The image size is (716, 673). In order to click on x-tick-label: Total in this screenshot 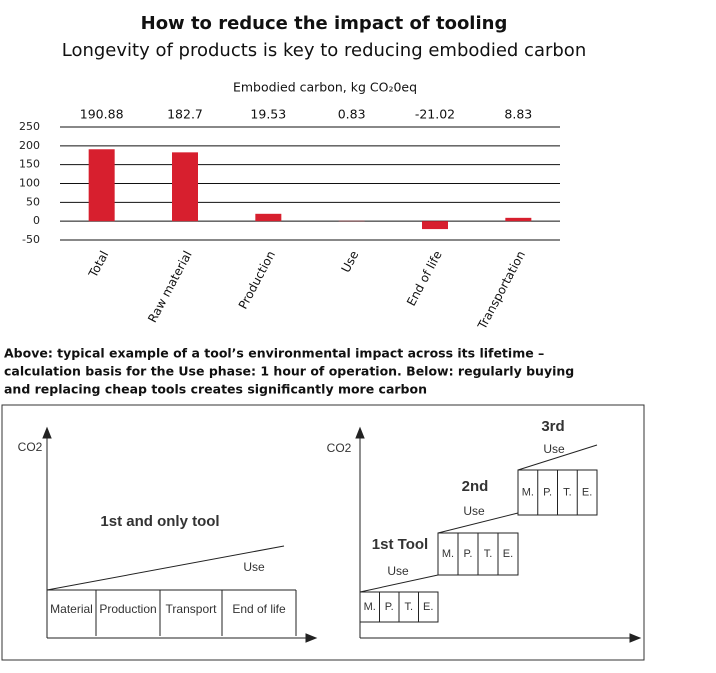, I will do `click(98, 264)`.